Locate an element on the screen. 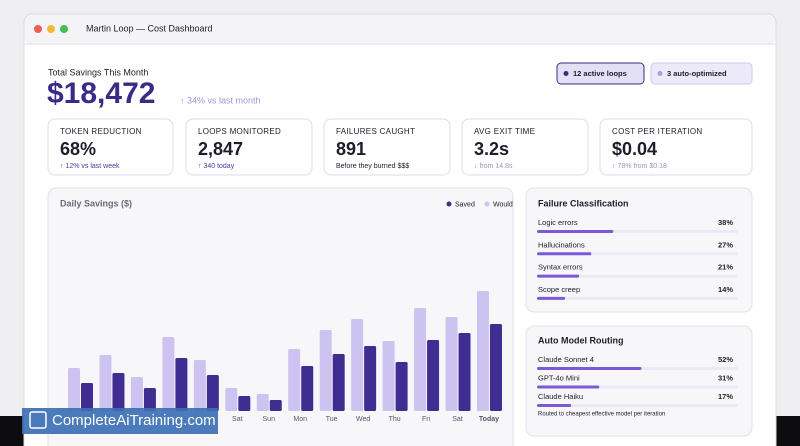 This screenshot has width=800, height=446. x-tick-label: Mon is located at coordinates (300, 419).